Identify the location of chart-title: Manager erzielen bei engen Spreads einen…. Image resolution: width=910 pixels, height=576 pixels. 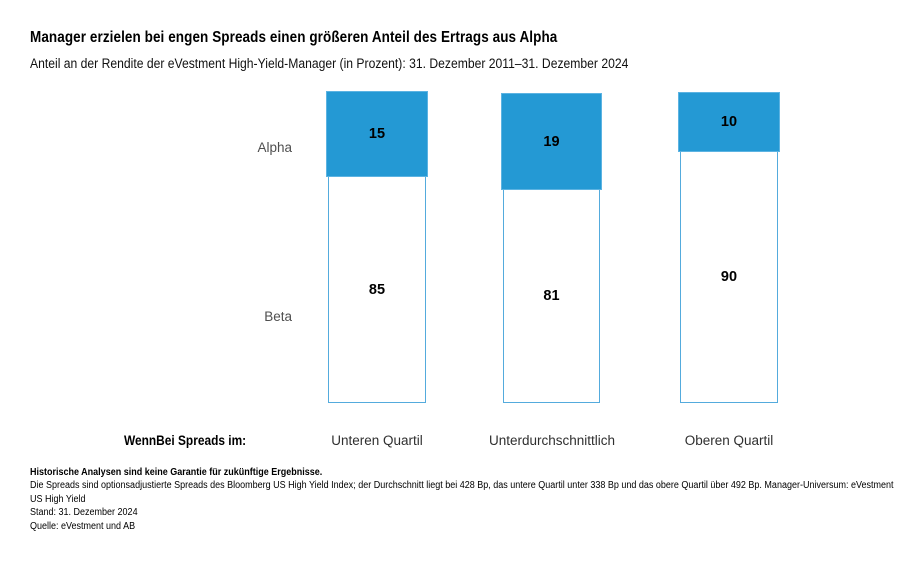
(294, 37).